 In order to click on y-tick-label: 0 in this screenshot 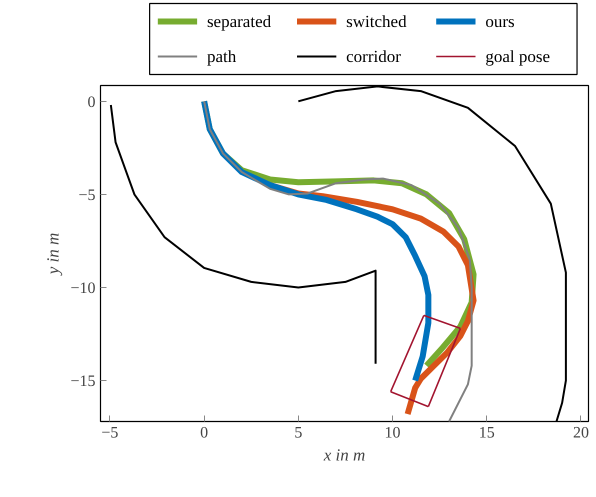, I will do `click(92, 102)`.